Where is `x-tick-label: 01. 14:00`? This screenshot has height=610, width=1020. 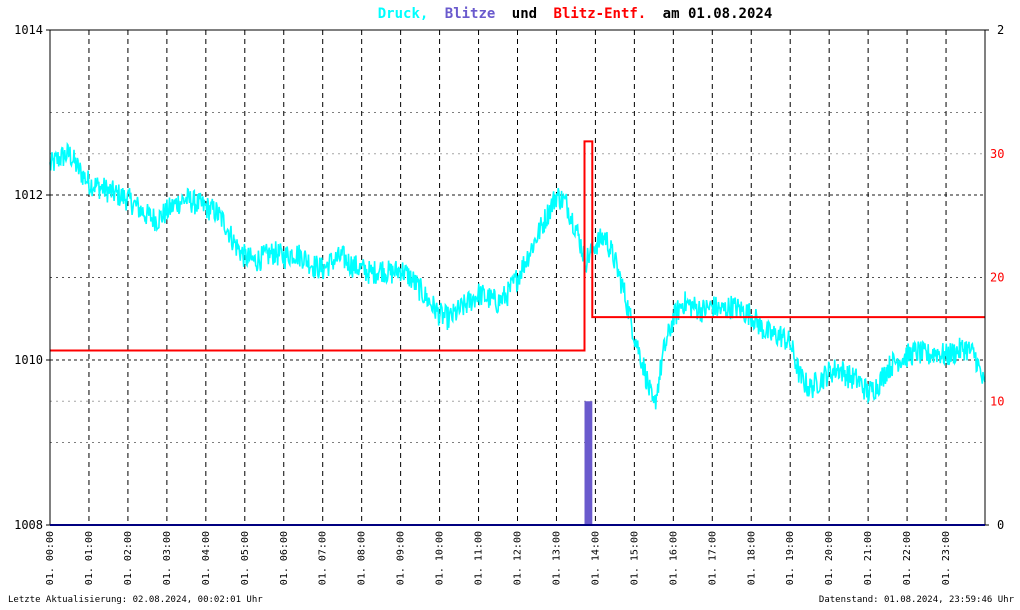 x-tick-label: 01. 14:00 is located at coordinates (595, 558).